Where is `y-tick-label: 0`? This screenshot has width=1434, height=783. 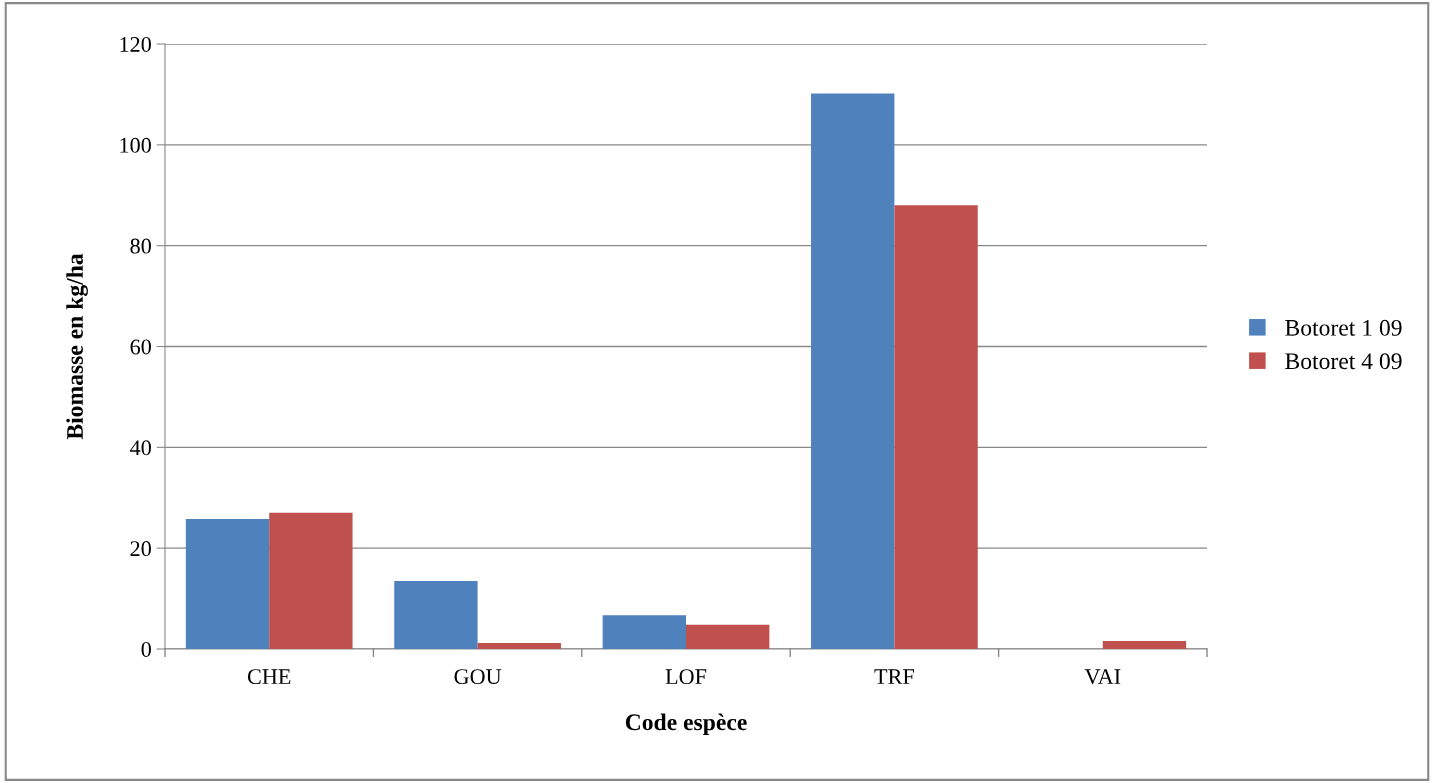 y-tick-label: 0 is located at coordinates (146, 649).